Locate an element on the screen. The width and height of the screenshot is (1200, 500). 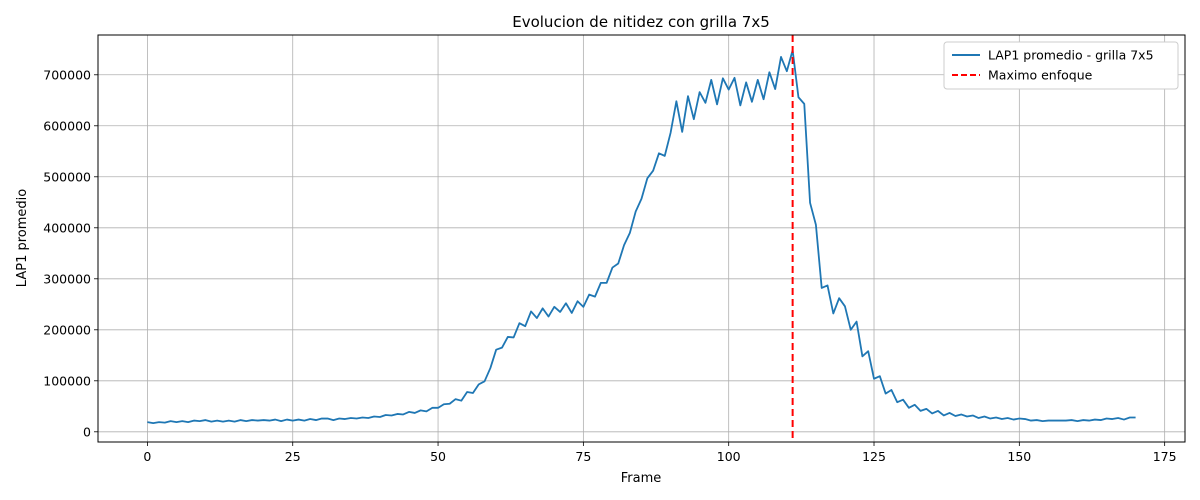
y-tick-label: 600000 is located at coordinates (67, 125).